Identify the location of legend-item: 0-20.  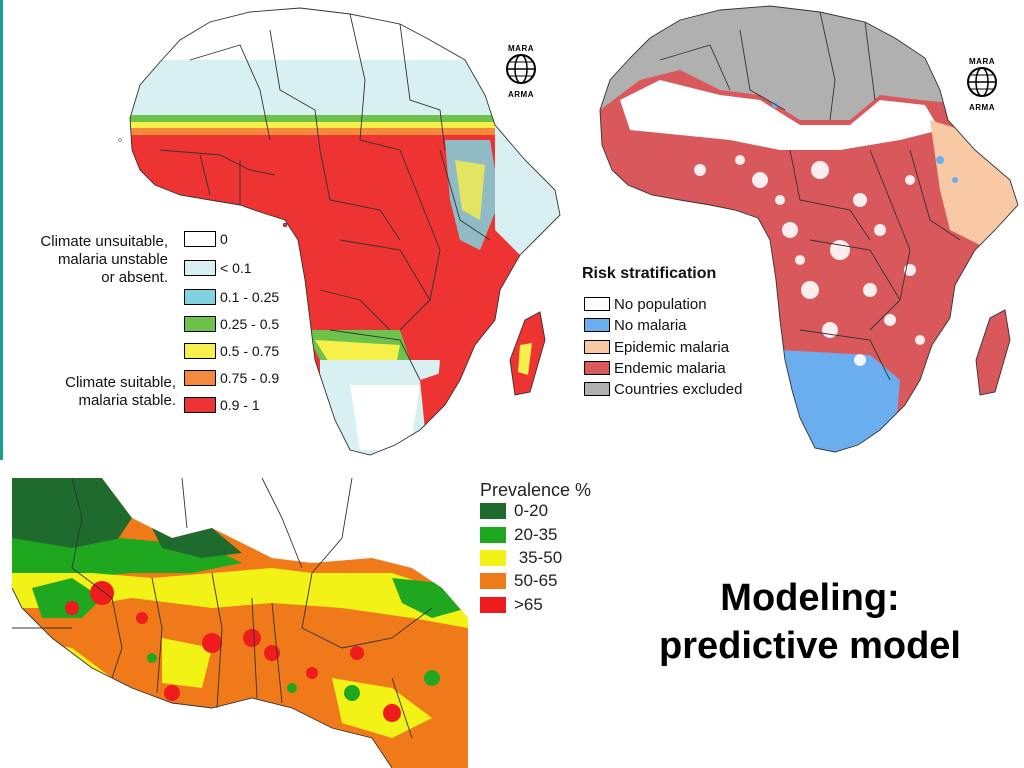
(514, 511).